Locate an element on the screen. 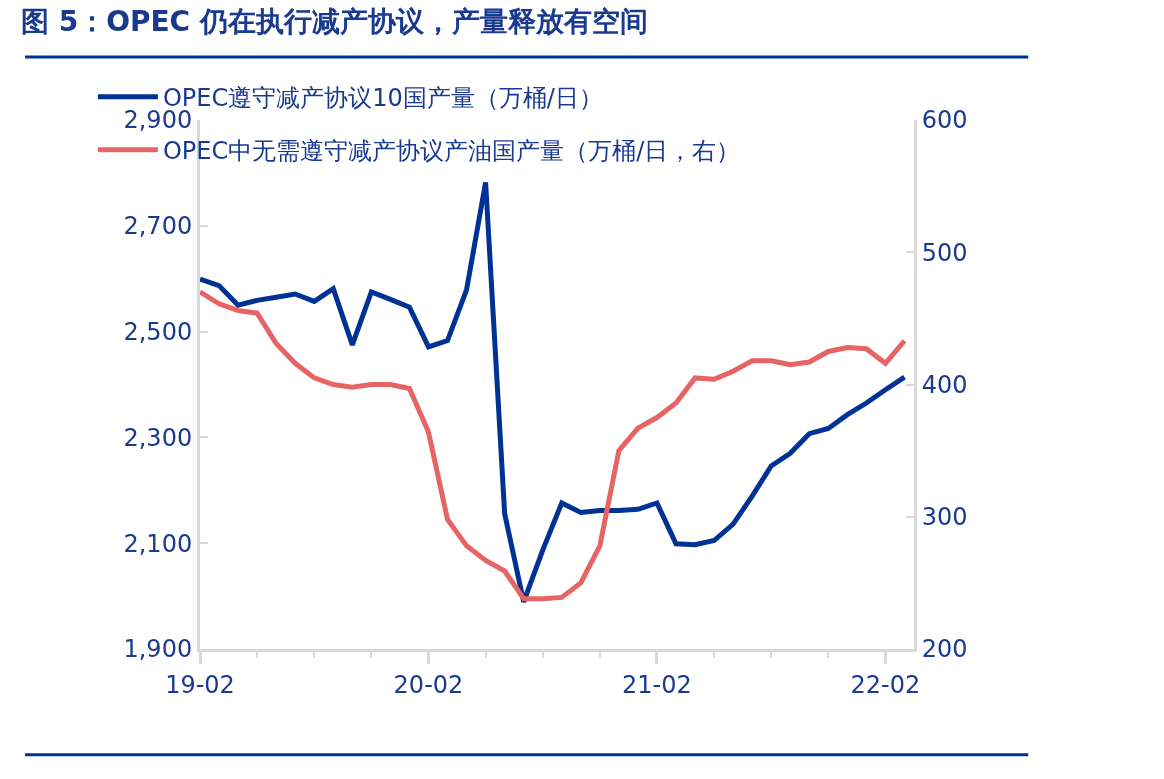 This screenshot has width=1164, height=779. x-tick-label: 20-02 is located at coordinates (428, 684).